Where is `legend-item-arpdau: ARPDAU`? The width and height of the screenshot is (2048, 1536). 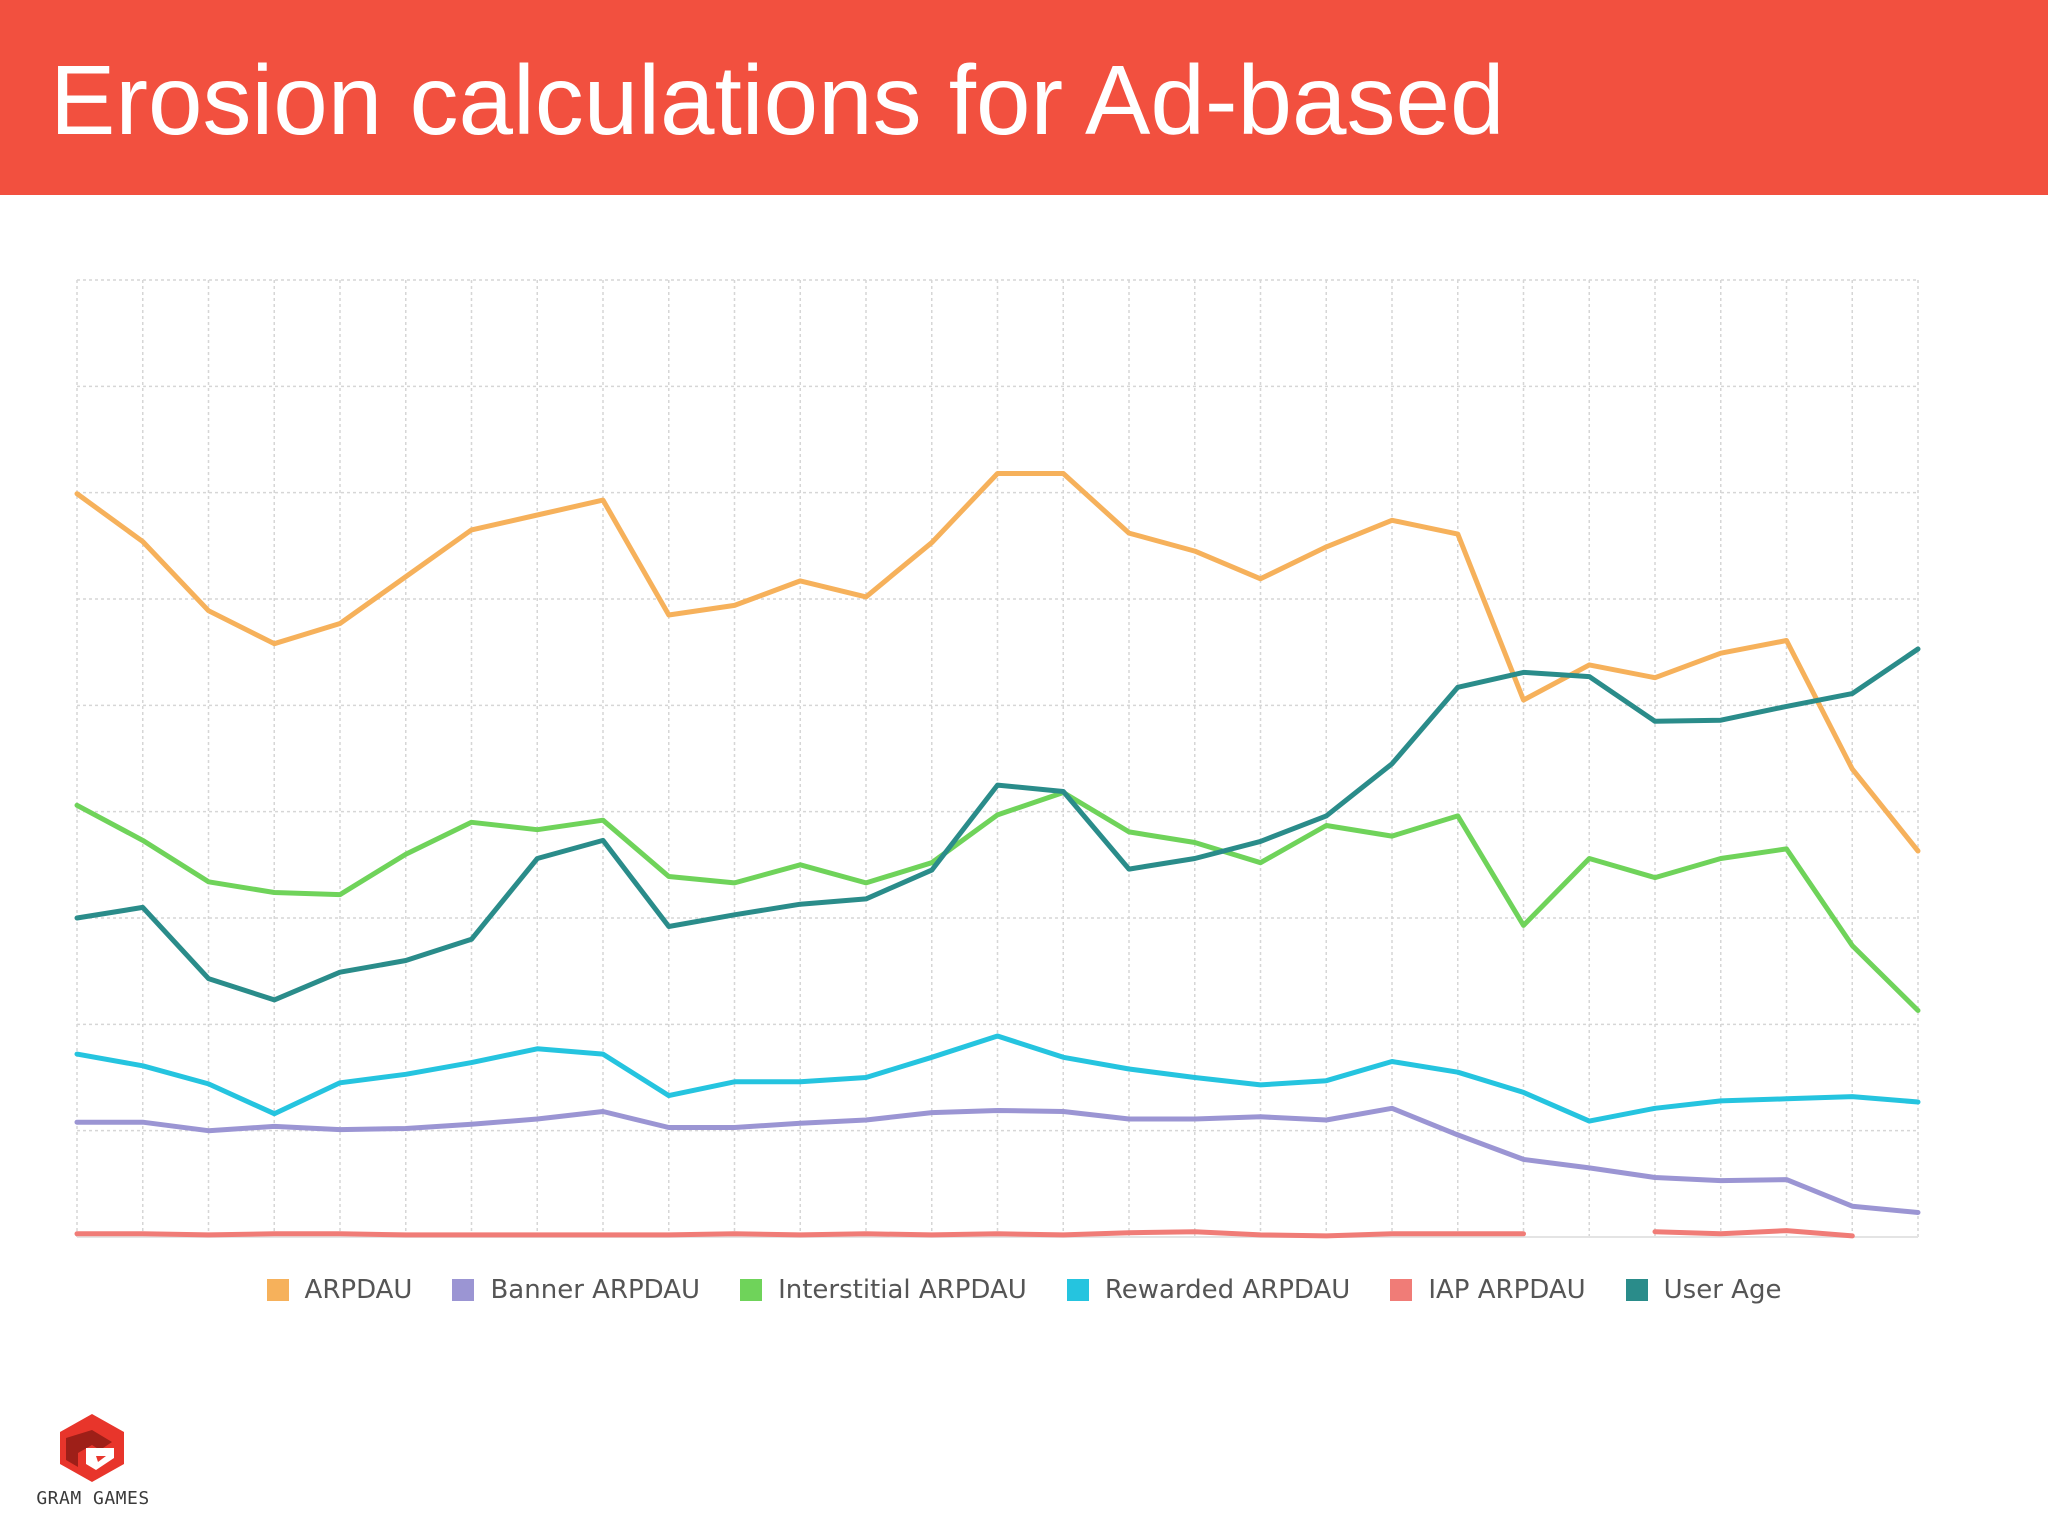
legend-item-arpdau: ARPDAU is located at coordinates (339, 1290).